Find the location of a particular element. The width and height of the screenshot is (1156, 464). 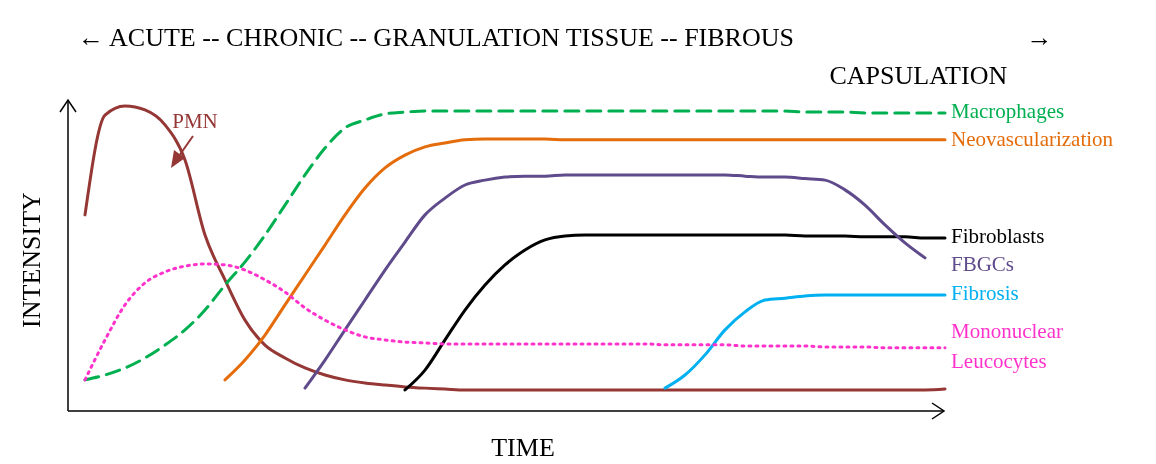

series-label: Fibroblasts is located at coordinates (998, 235).